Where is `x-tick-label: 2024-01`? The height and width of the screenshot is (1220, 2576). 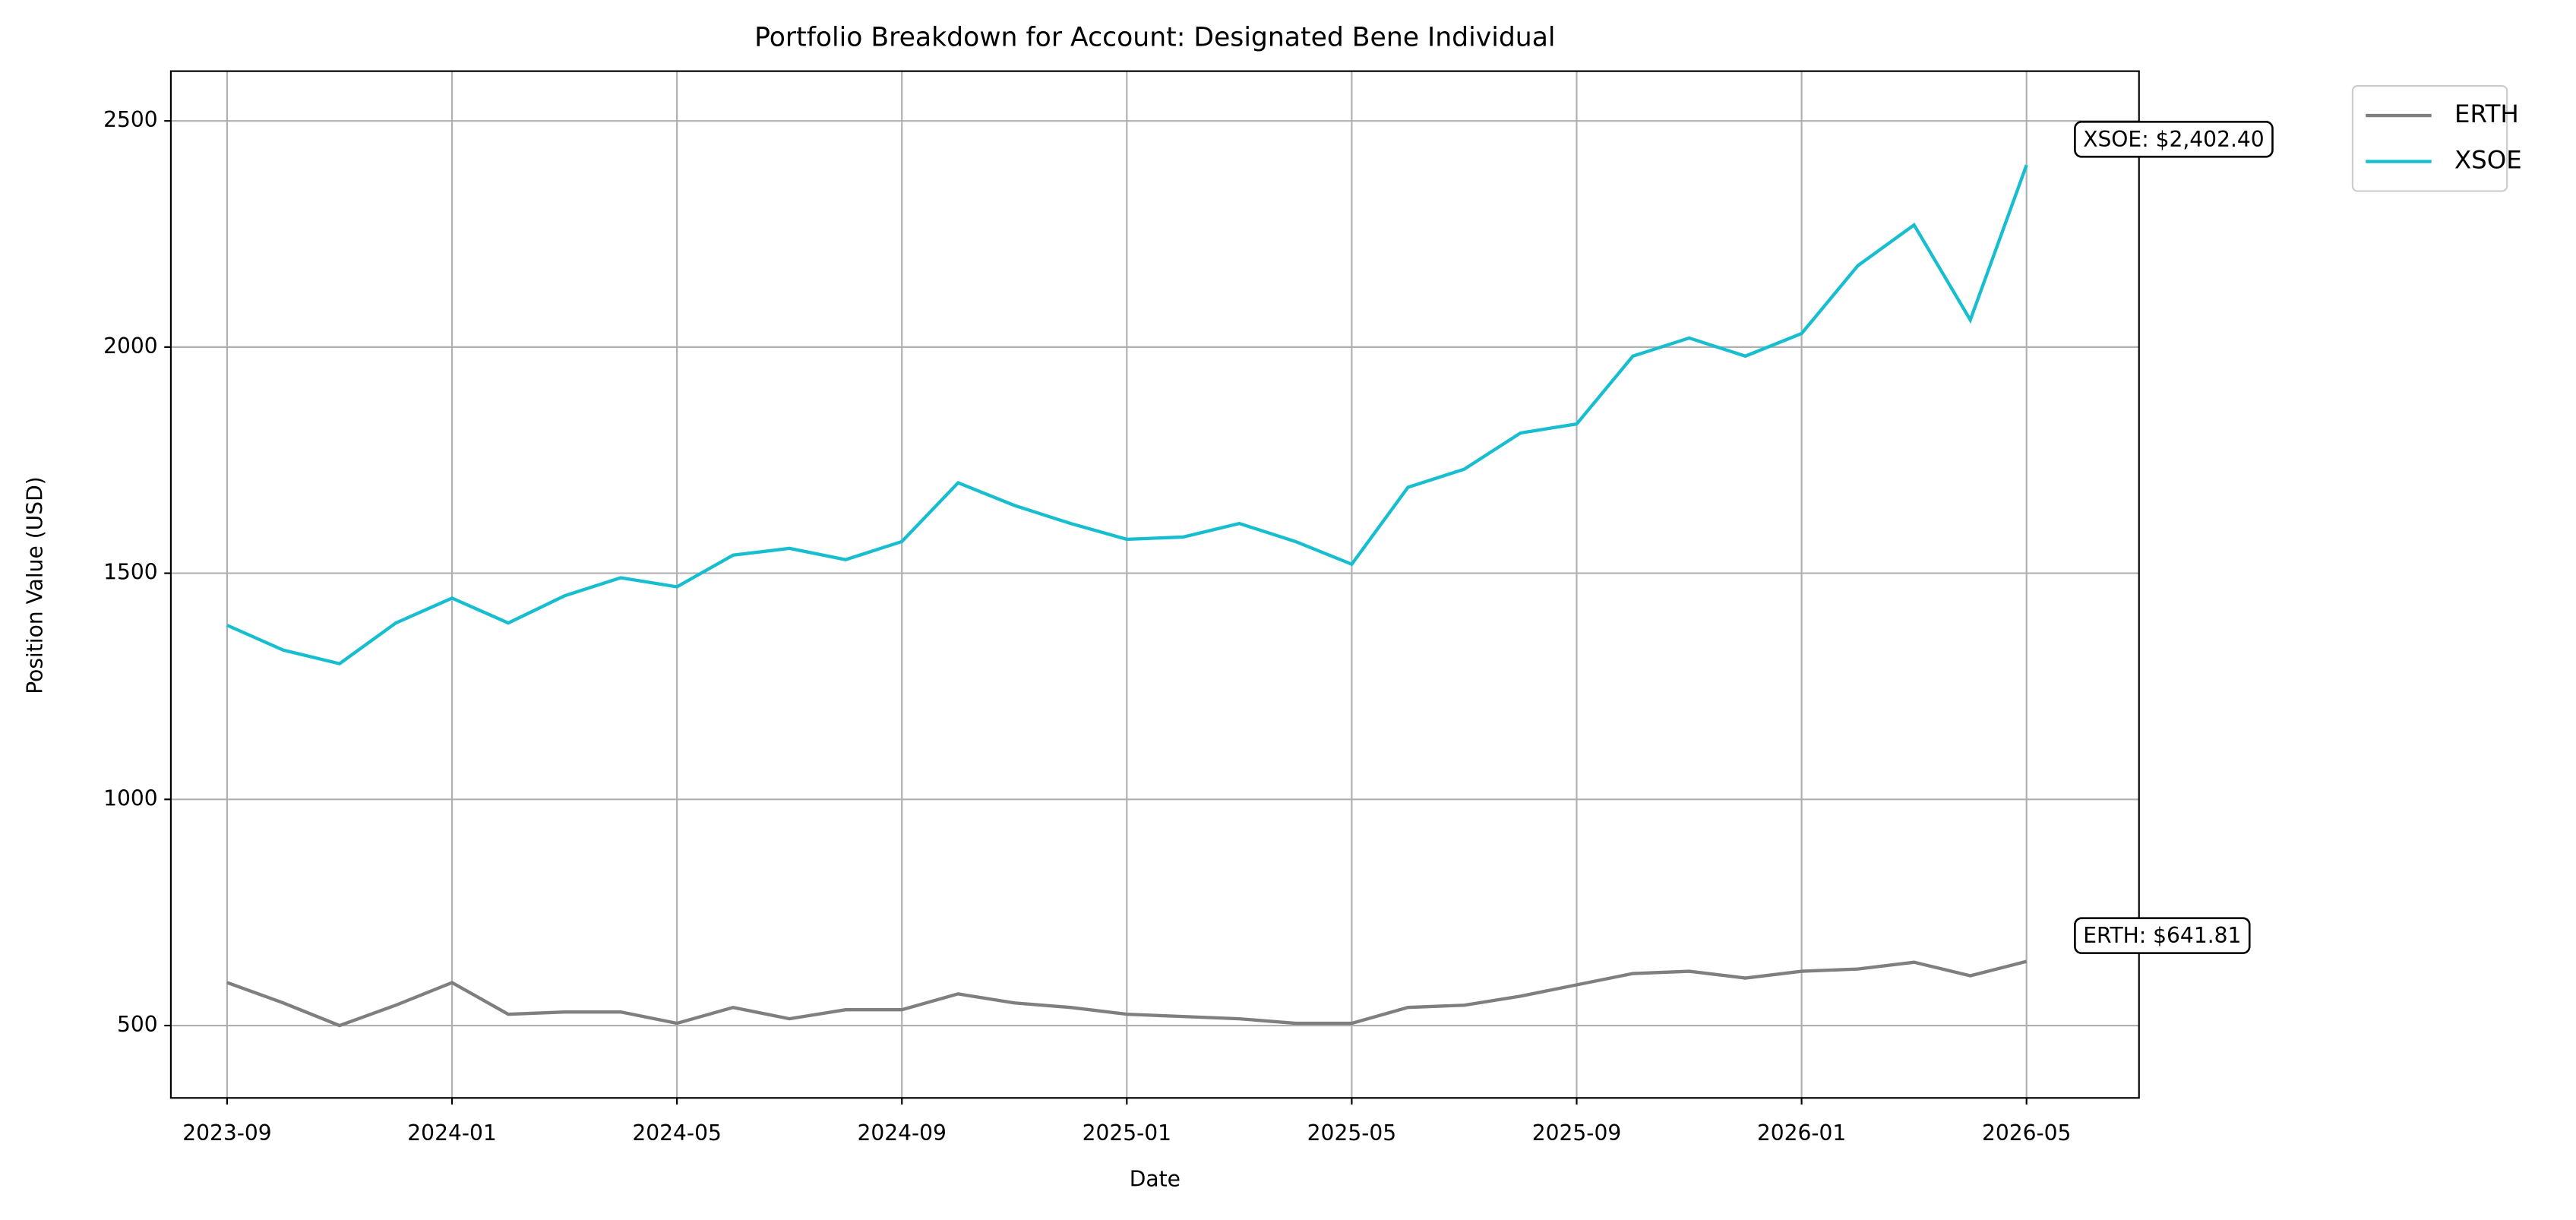
x-tick-label: 2024-01 is located at coordinates (451, 1133).